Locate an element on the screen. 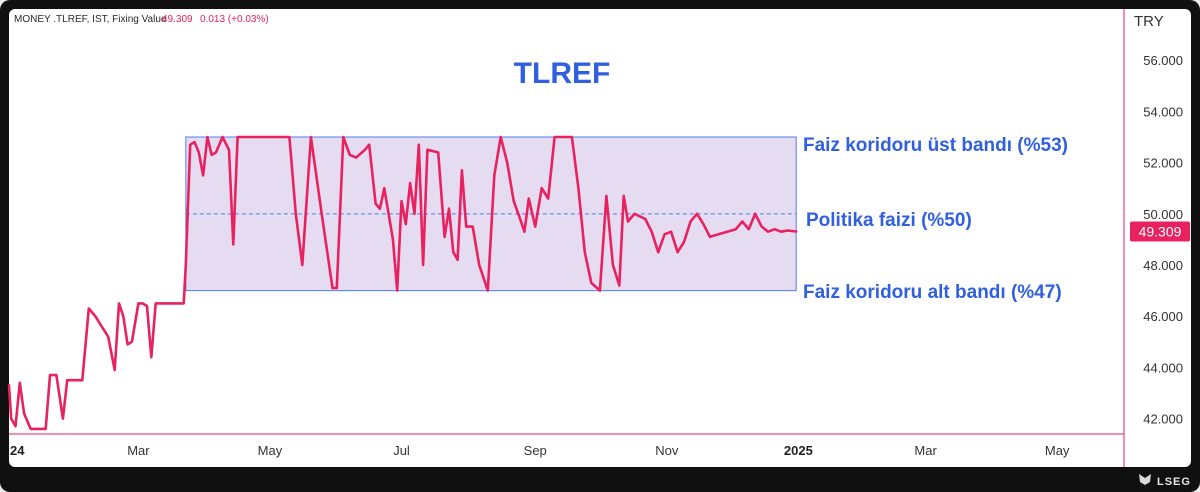 The width and height of the screenshot is (1200, 492). y-tick-label: 46.000 is located at coordinates (1163, 316).